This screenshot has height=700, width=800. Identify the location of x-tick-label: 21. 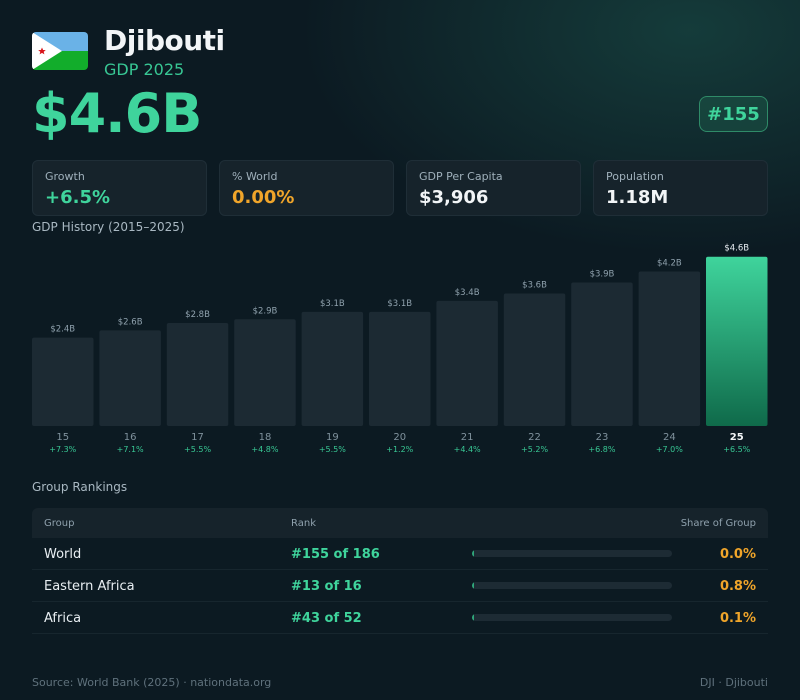
(467, 437).